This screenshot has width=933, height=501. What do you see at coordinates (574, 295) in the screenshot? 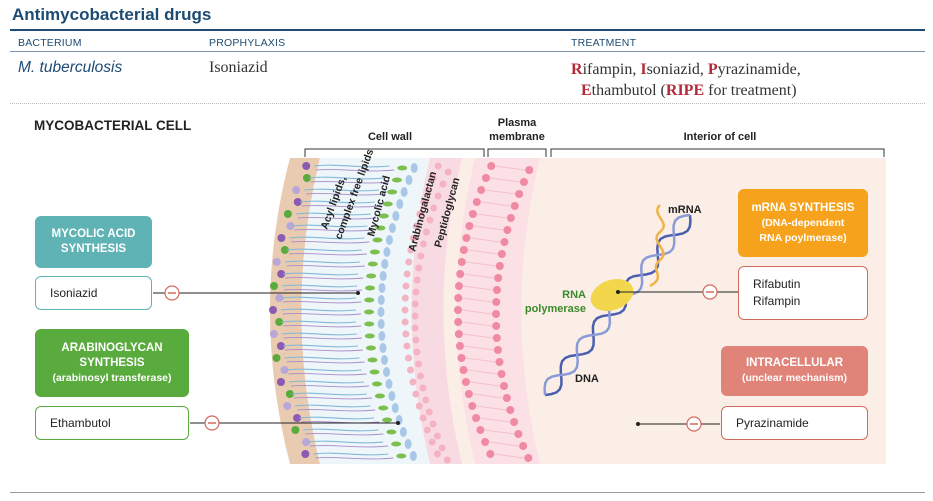
I see `rna-pol-label-1: RNA` at bounding box center [574, 295].